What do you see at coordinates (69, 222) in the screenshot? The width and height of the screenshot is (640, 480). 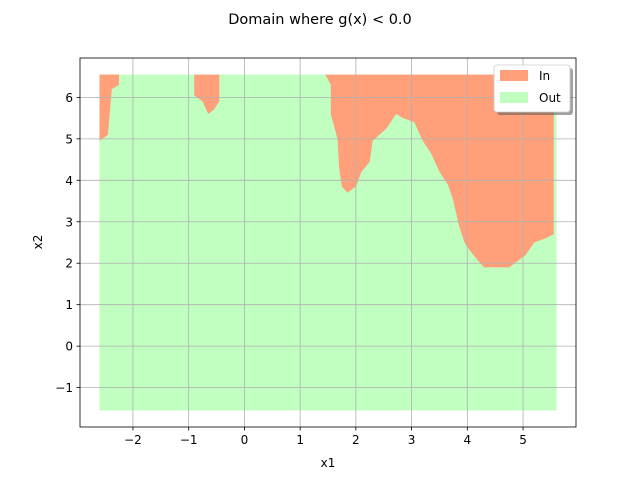 I see `y-tick-label: 3` at bounding box center [69, 222].